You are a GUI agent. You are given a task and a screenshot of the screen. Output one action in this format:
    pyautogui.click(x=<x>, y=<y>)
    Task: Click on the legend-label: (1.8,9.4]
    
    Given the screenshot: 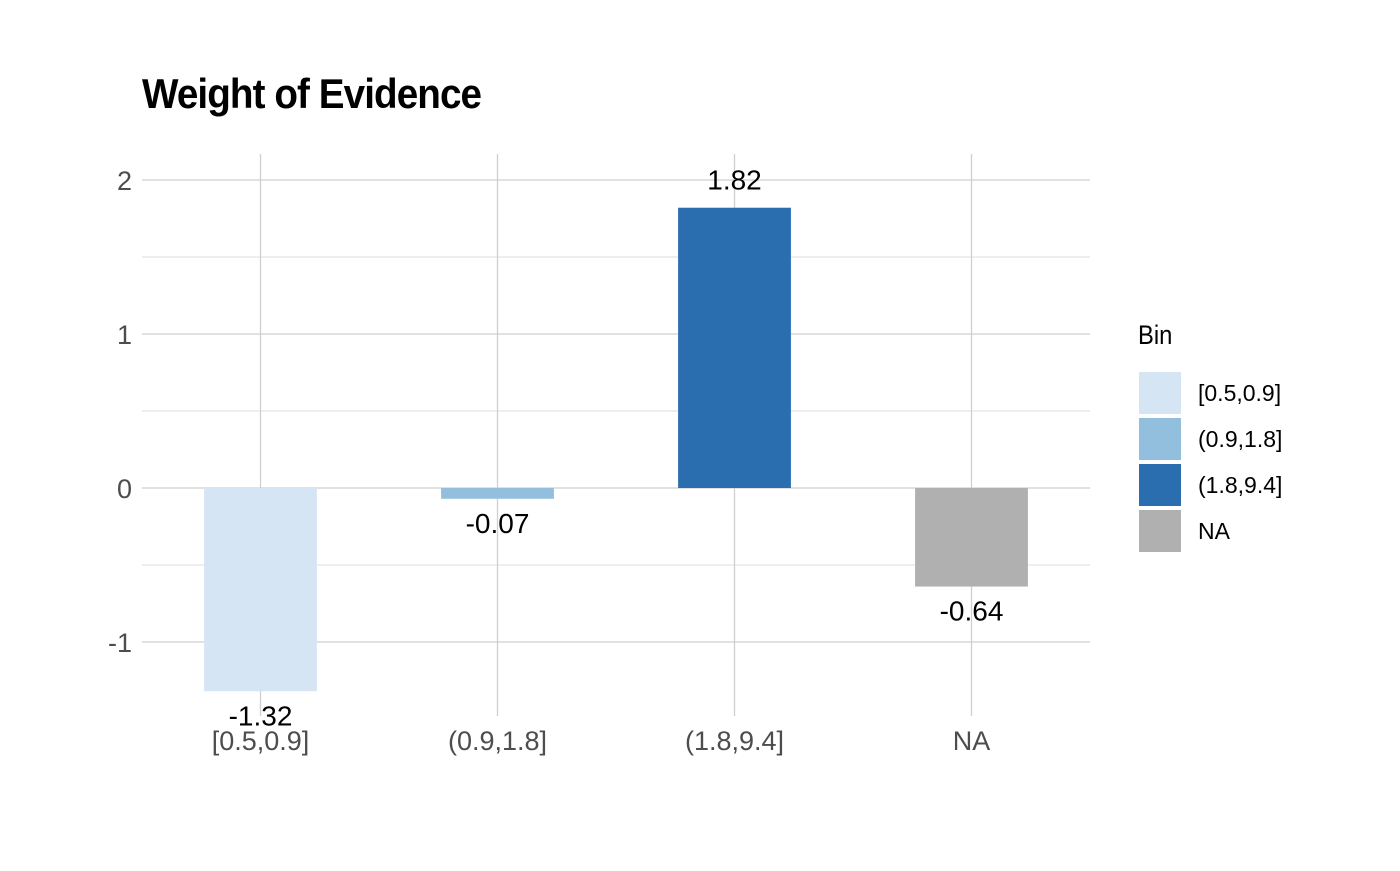 What is the action you would take?
    pyautogui.click(x=1240, y=485)
    